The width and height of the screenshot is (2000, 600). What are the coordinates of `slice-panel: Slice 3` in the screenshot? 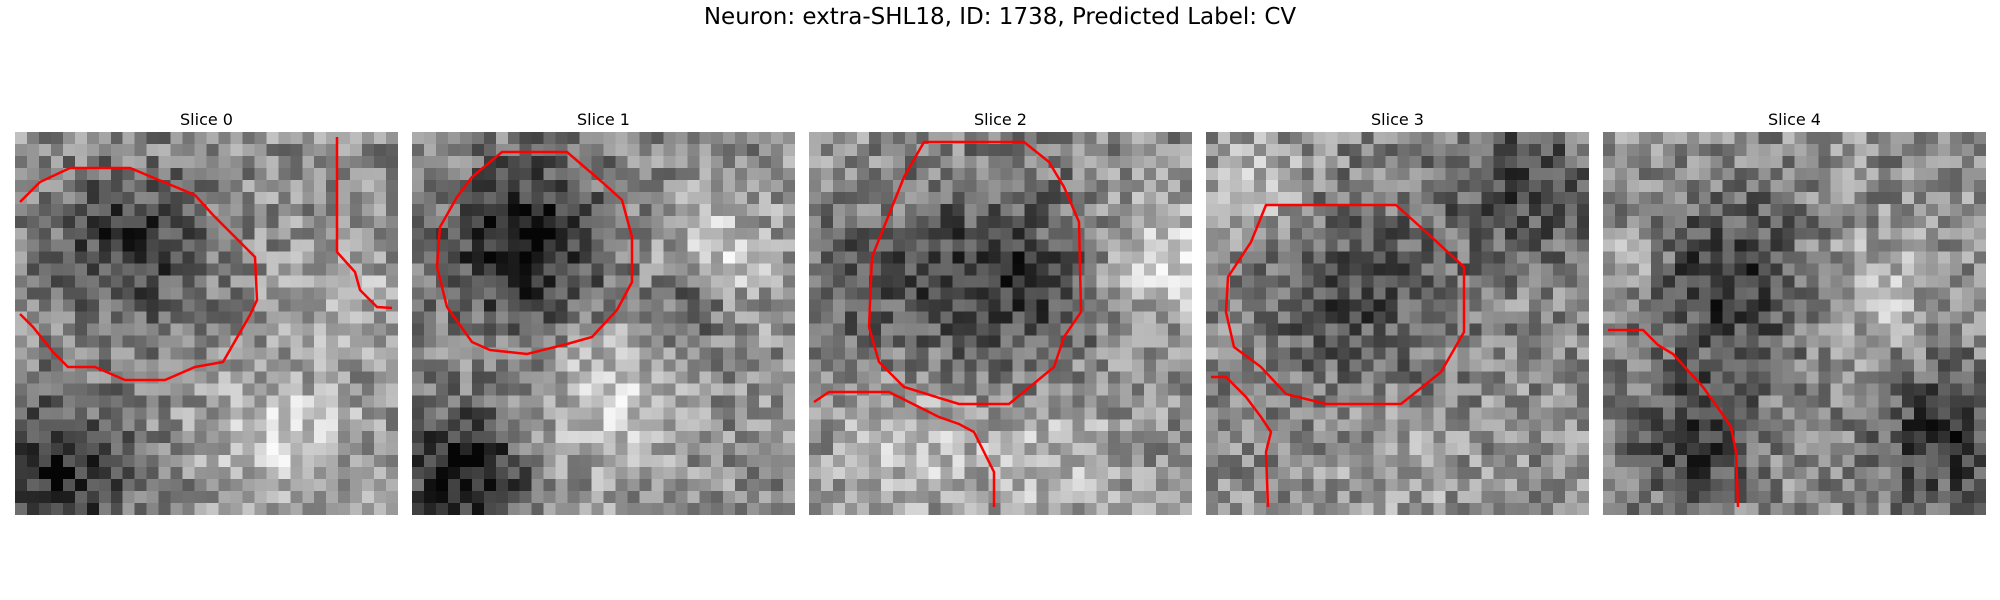 It's located at (1397, 311).